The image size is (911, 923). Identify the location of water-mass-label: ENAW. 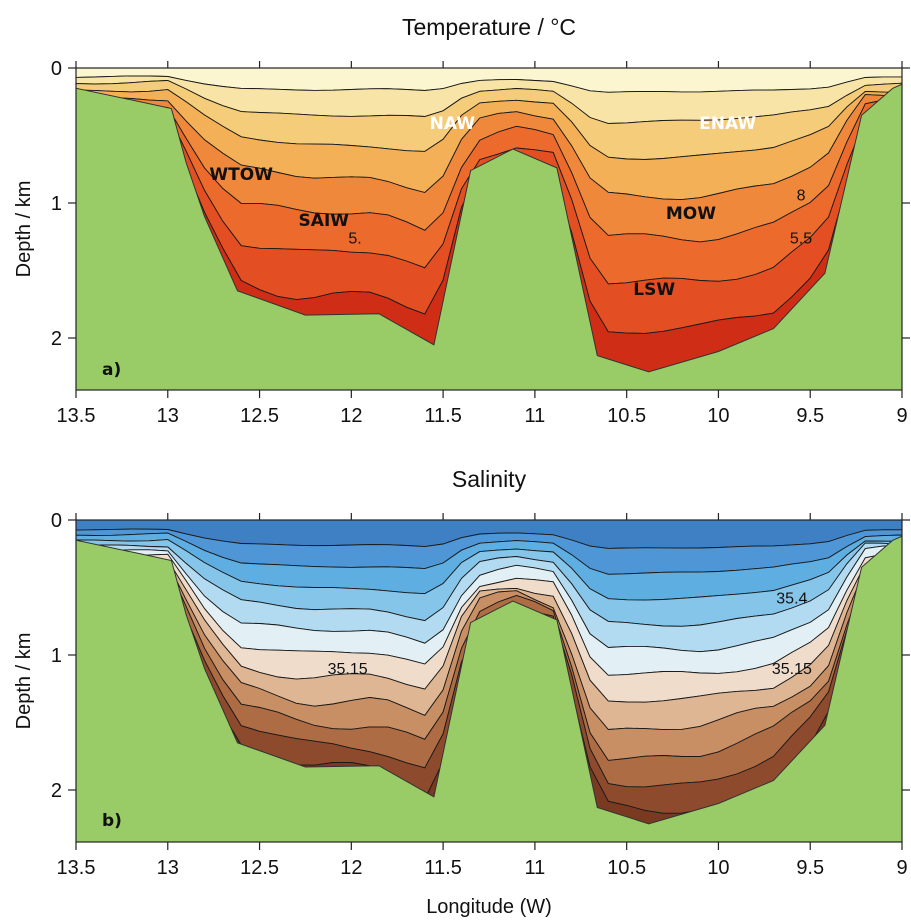
(727, 124).